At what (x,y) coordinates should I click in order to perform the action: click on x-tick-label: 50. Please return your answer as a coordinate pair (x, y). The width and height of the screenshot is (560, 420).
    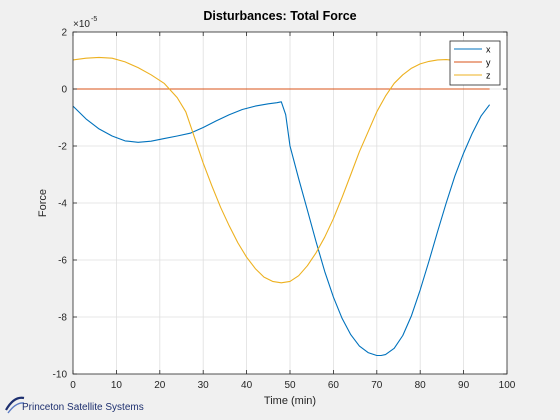
    Looking at the image, I should click on (290, 385).